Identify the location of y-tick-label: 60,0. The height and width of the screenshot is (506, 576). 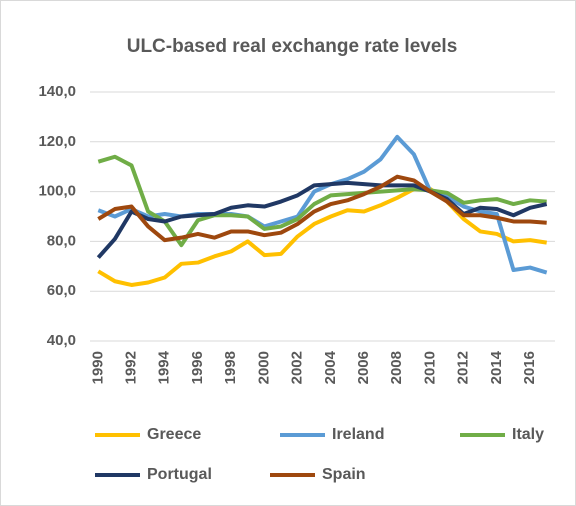
(61, 290).